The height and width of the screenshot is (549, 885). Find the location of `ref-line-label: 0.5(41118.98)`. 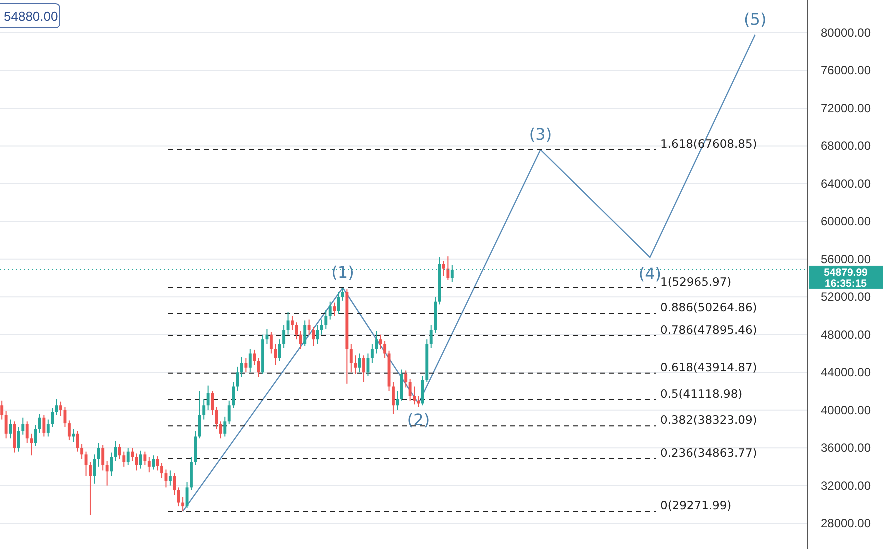

ref-line-label: 0.5(41118.98) is located at coordinates (701, 393).